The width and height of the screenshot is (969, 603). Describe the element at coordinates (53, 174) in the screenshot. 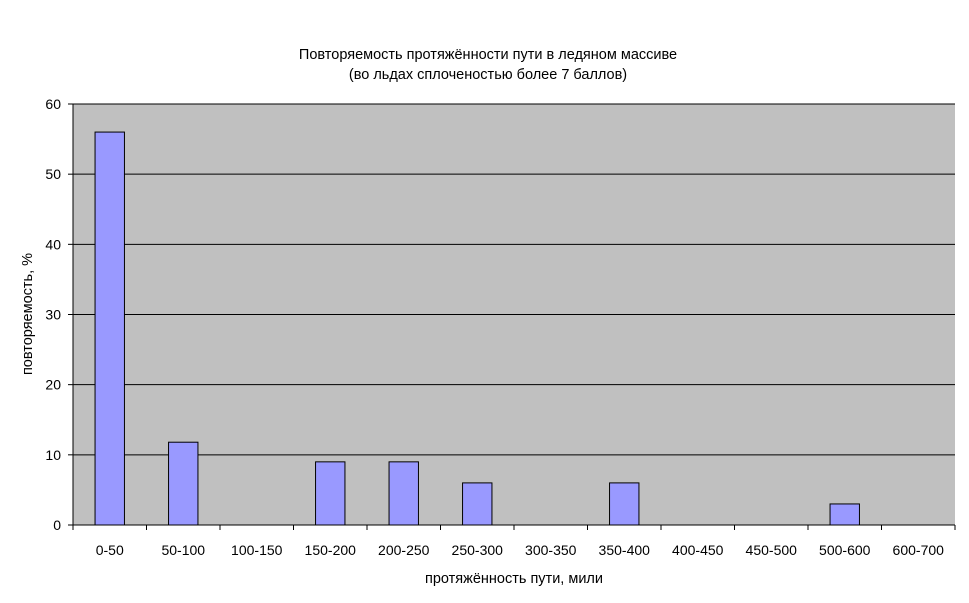

I see `y-tick-label: 50` at that location.